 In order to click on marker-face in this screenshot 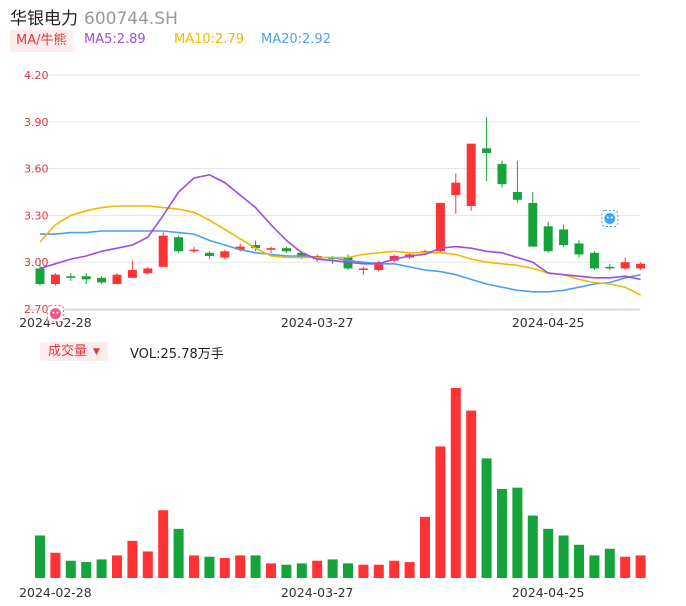, I will do `click(55, 314)`.